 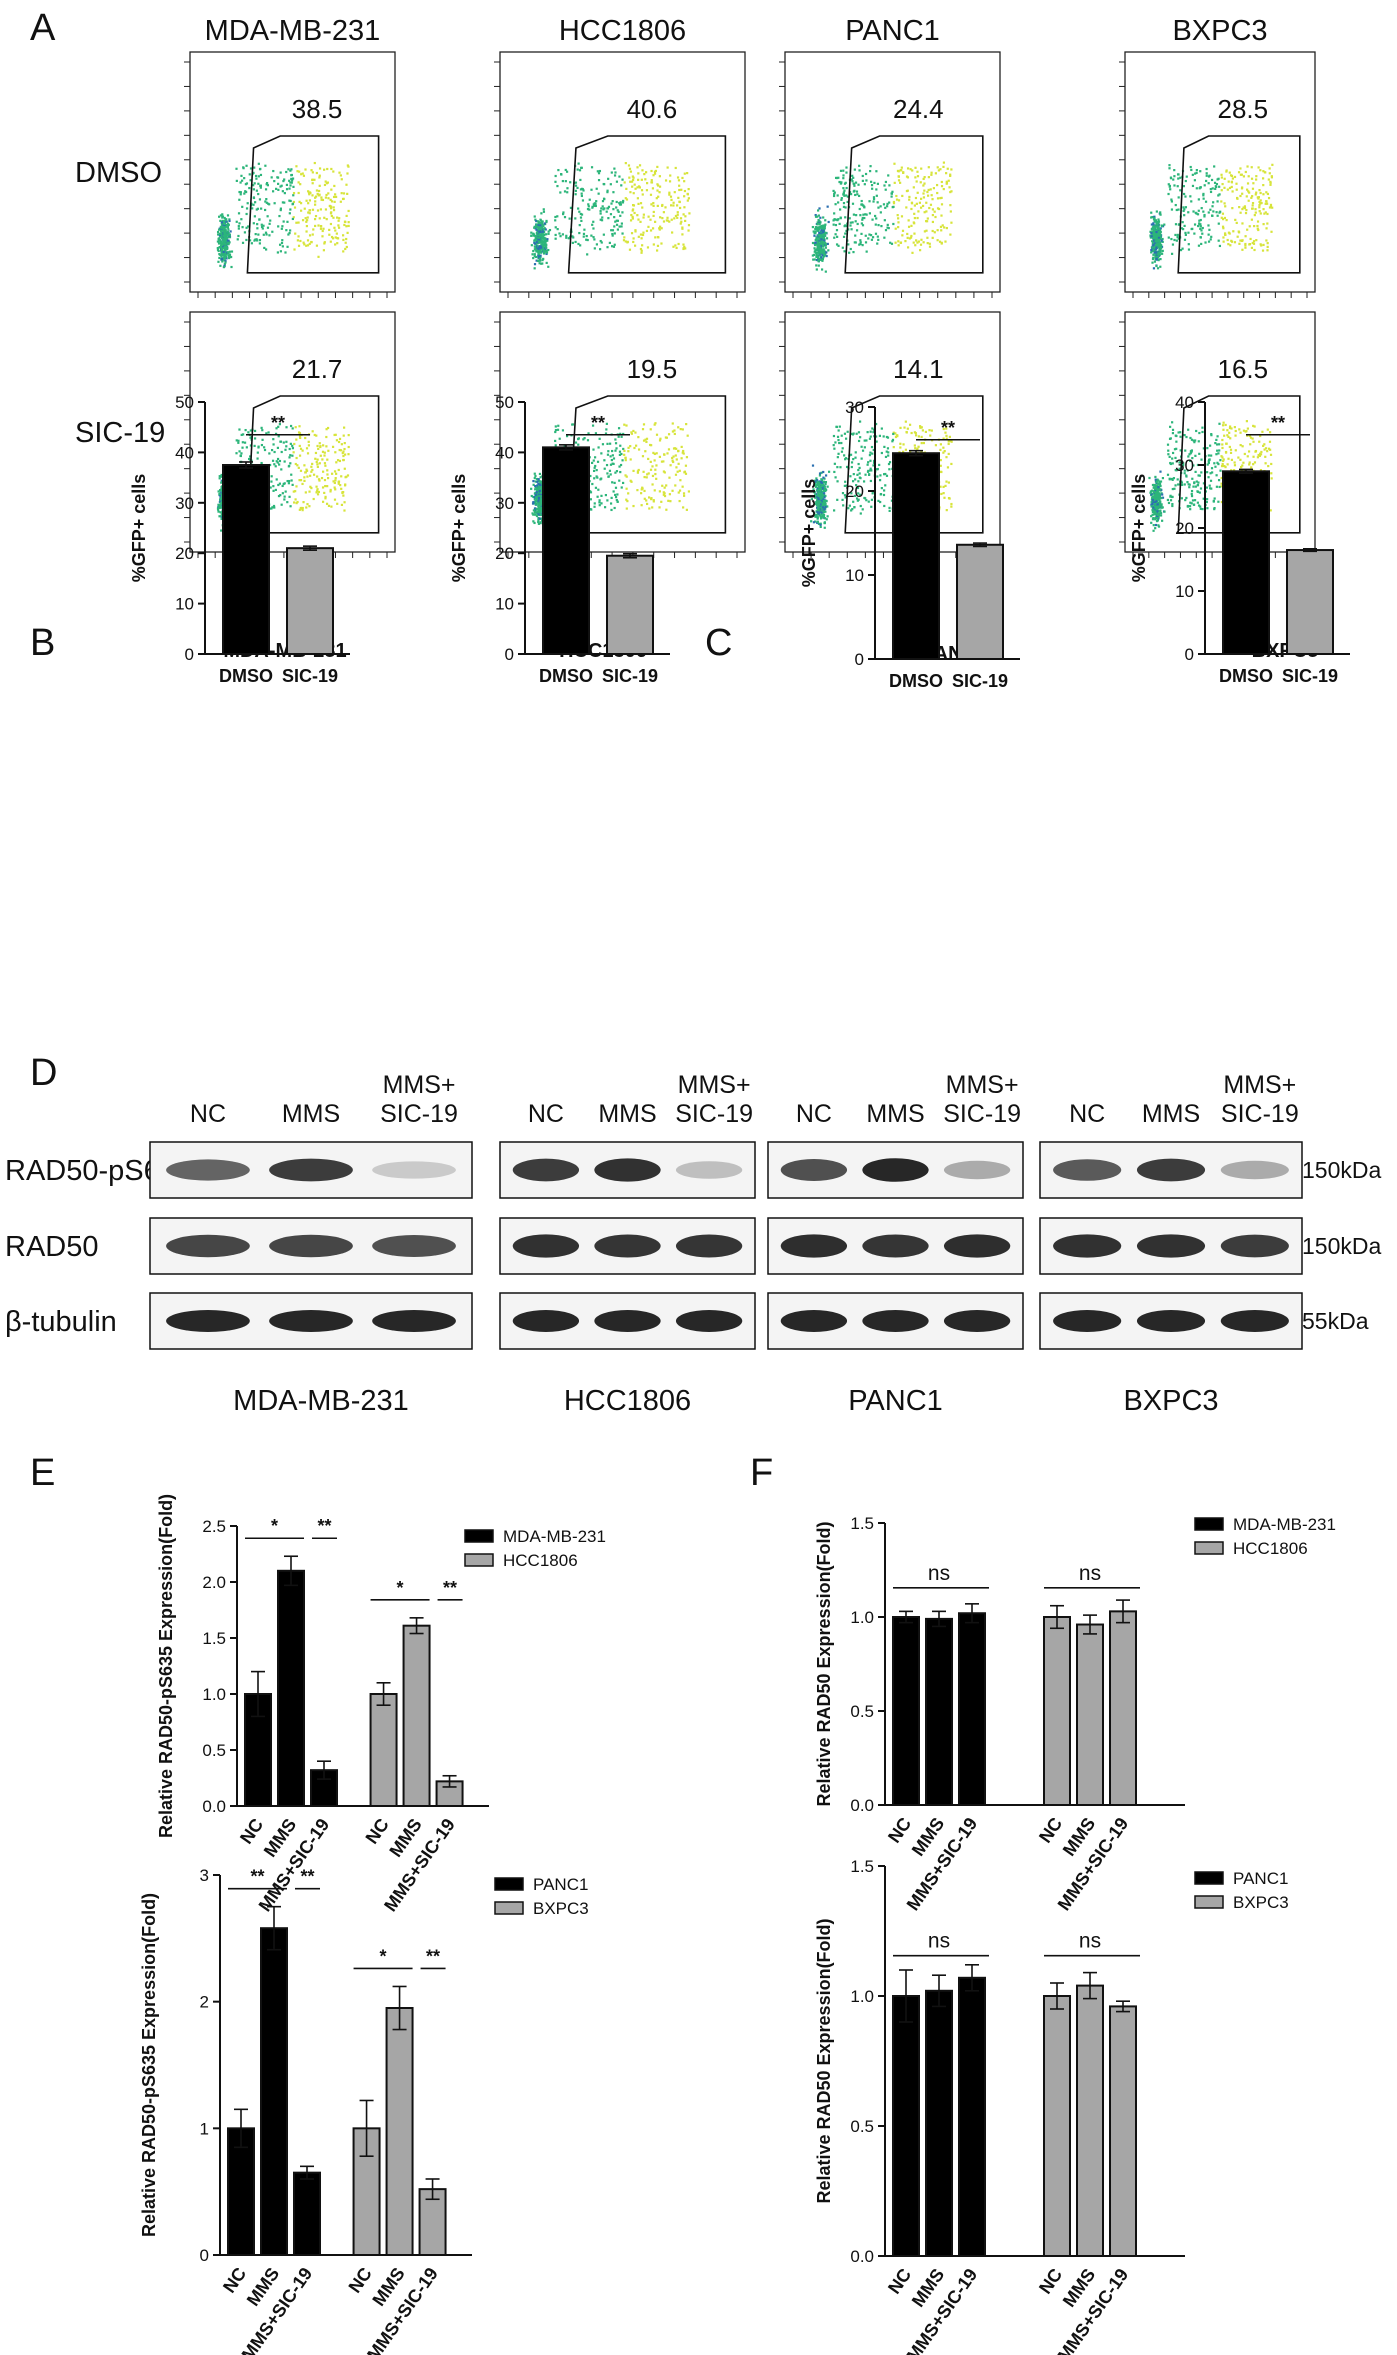 What do you see at coordinates (914, 204) in the screenshot?
I see `flow-gate` at bounding box center [914, 204].